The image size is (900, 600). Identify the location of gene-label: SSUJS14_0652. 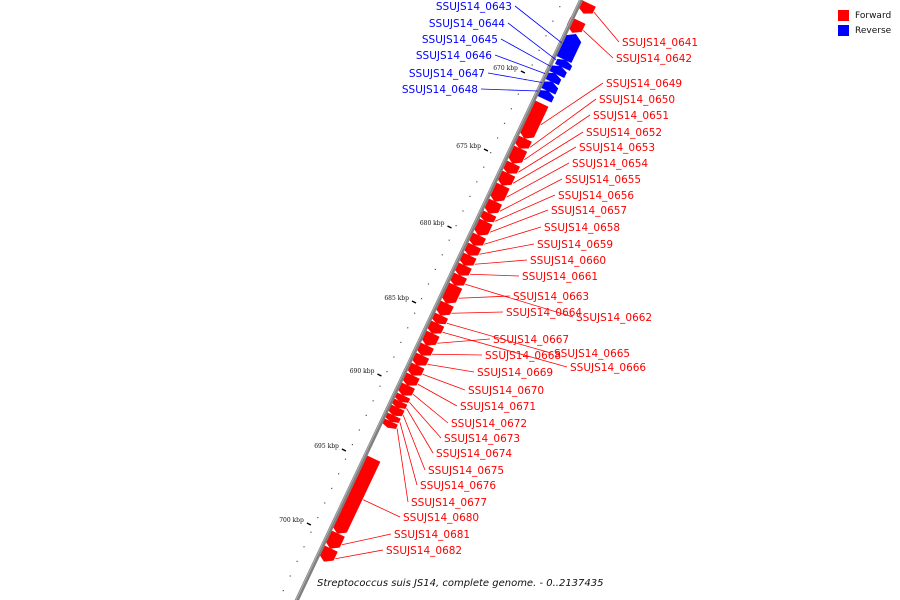
(624, 133).